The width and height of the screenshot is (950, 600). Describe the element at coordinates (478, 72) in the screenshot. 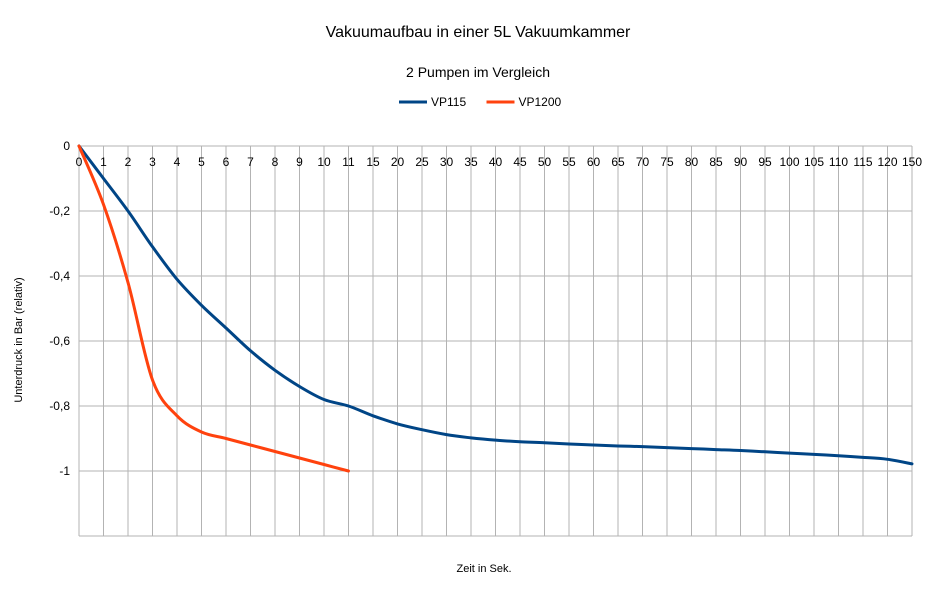

I see `chart-subtitle: 2 Pumpen im Vergleich` at that location.